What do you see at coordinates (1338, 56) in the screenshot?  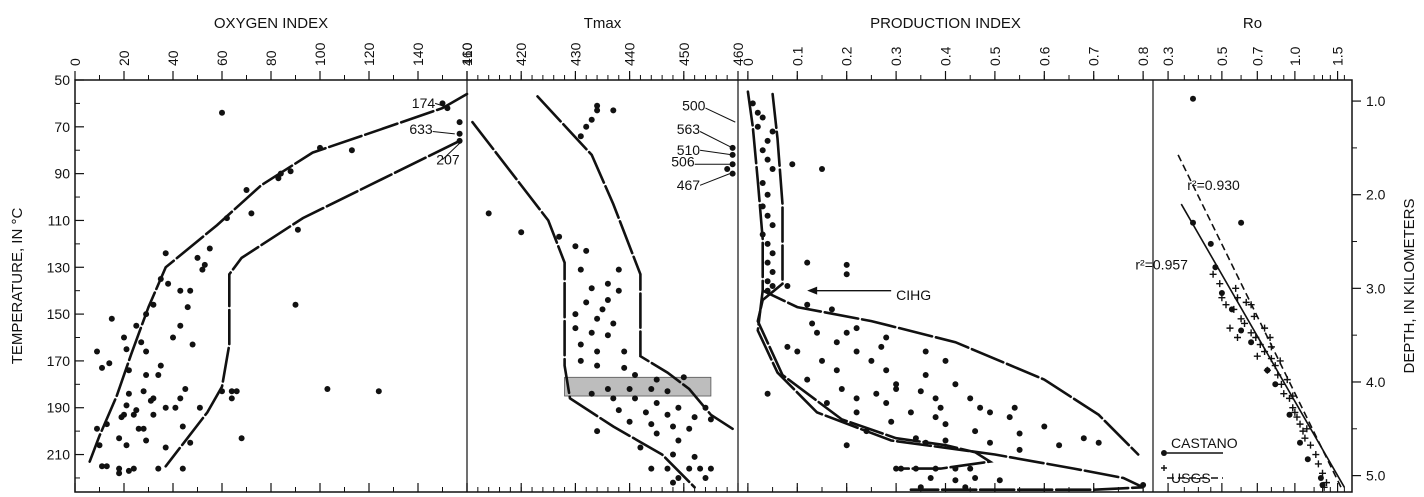 I see `x-tick-label: 1.5` at bounding box center [1338, 56].